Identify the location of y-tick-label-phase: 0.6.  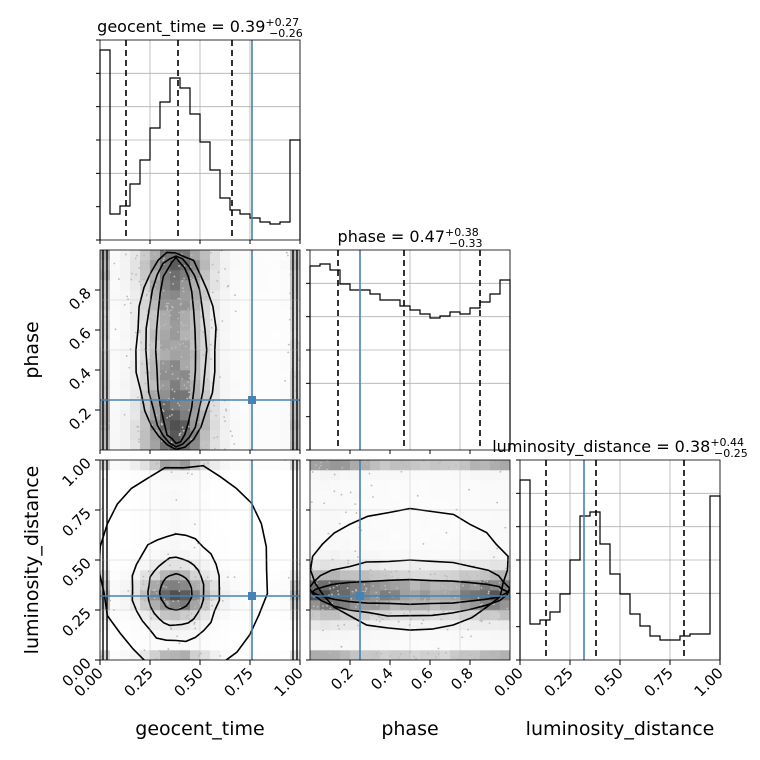
(80, 339).